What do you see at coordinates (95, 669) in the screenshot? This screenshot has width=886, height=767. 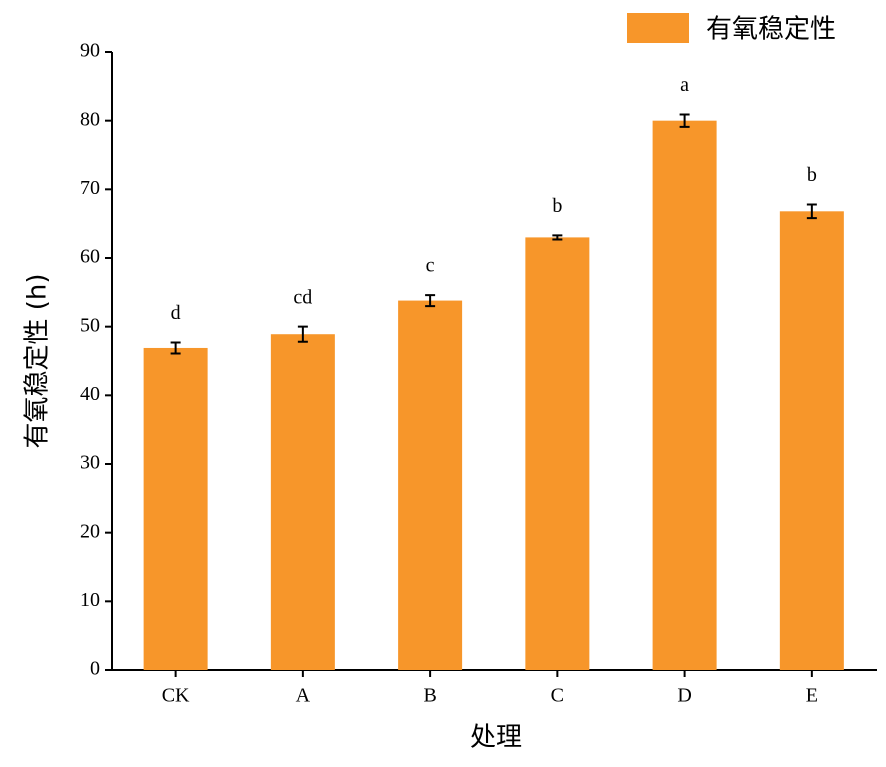 I see `y-tick-label: 0` at bounding box center [95, 669].